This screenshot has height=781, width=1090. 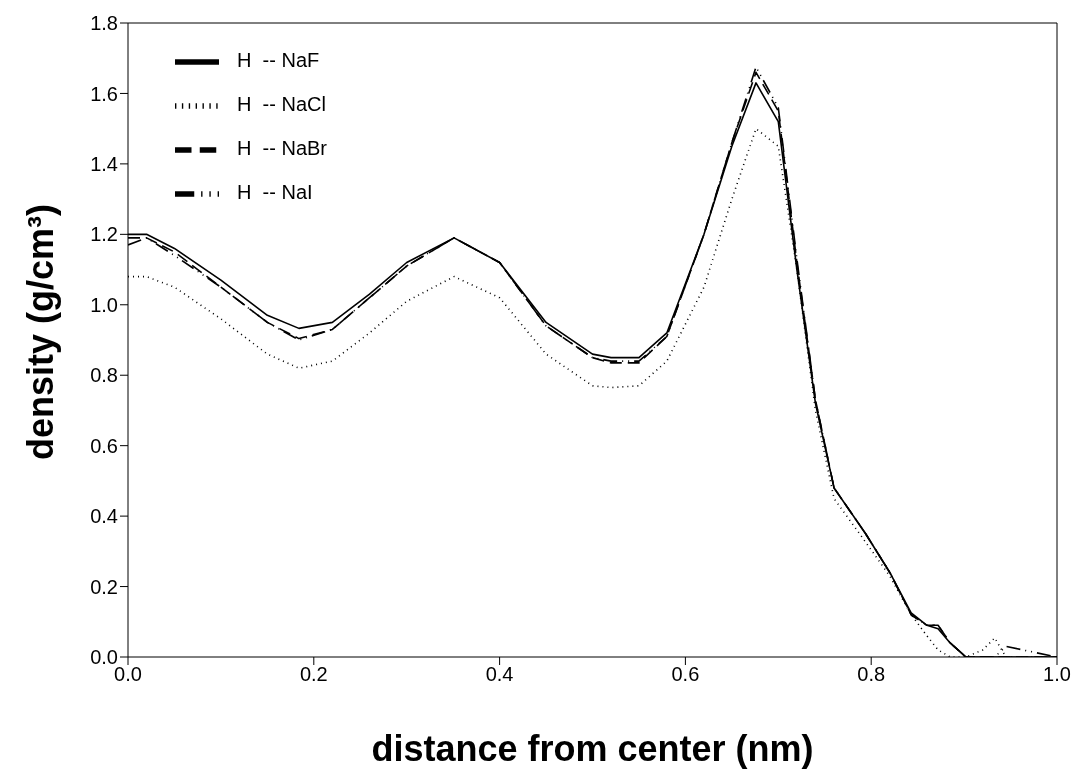 I want to click on x-axis-title: distance from center (nm), so click(x=592, y=748).